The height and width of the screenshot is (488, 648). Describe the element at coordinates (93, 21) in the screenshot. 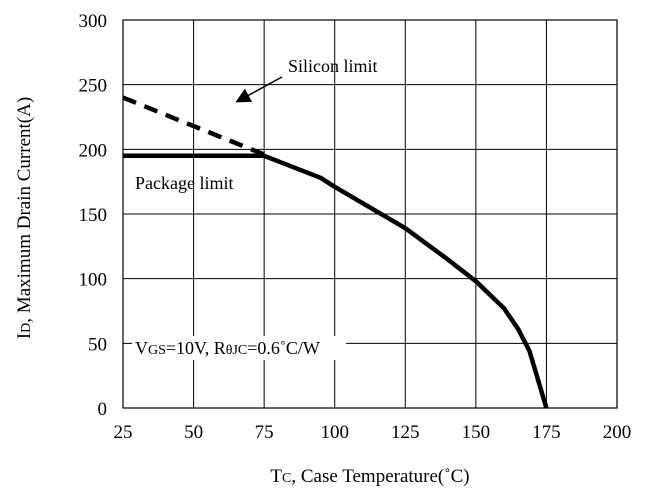

I see `y-tick-label: 300` at that location.